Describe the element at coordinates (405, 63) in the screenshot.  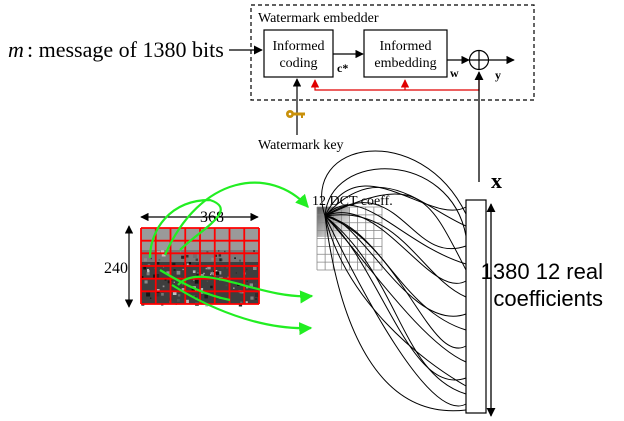
I see `embedding-line2: embedding` at that location.